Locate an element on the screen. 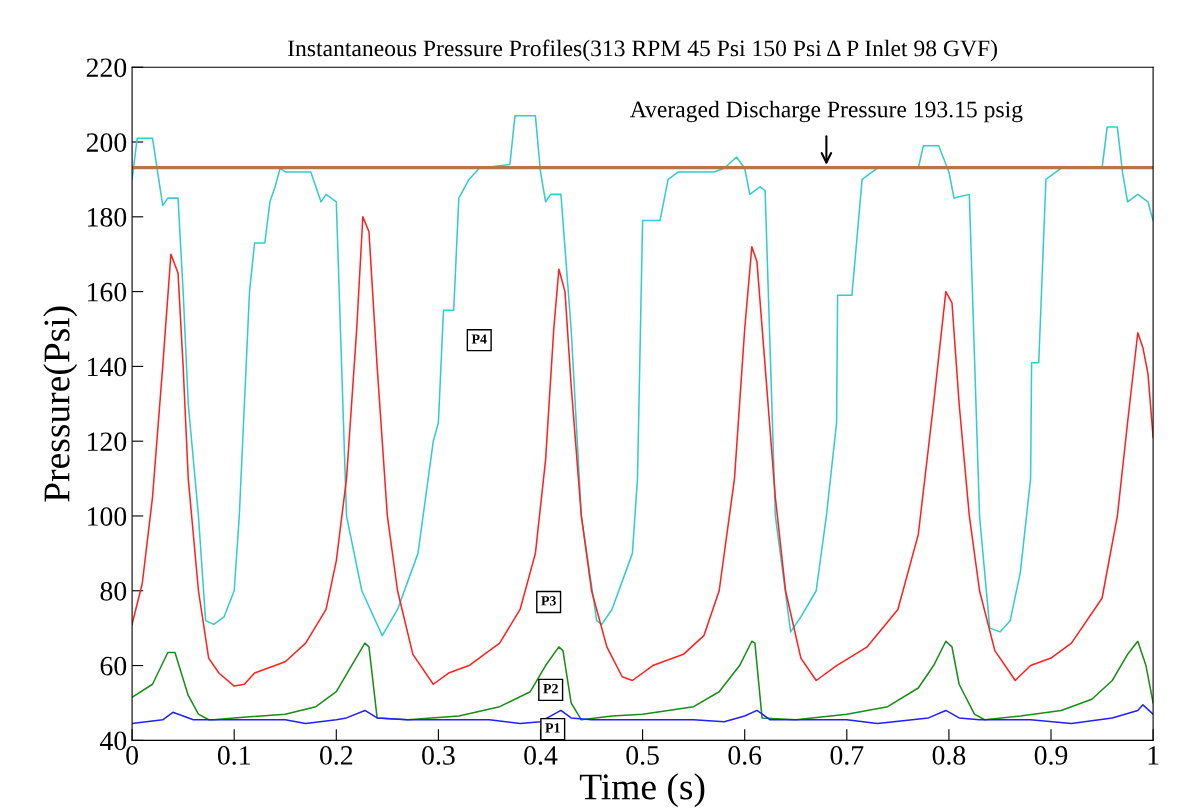  y-tick-label: 180 is located at coordinates (107, 217).